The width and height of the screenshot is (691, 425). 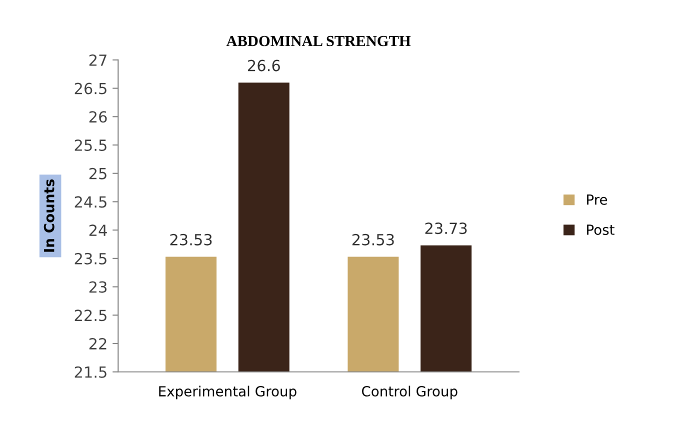 I want to click on y-tick-label: 22, so click(x=97, y=344).